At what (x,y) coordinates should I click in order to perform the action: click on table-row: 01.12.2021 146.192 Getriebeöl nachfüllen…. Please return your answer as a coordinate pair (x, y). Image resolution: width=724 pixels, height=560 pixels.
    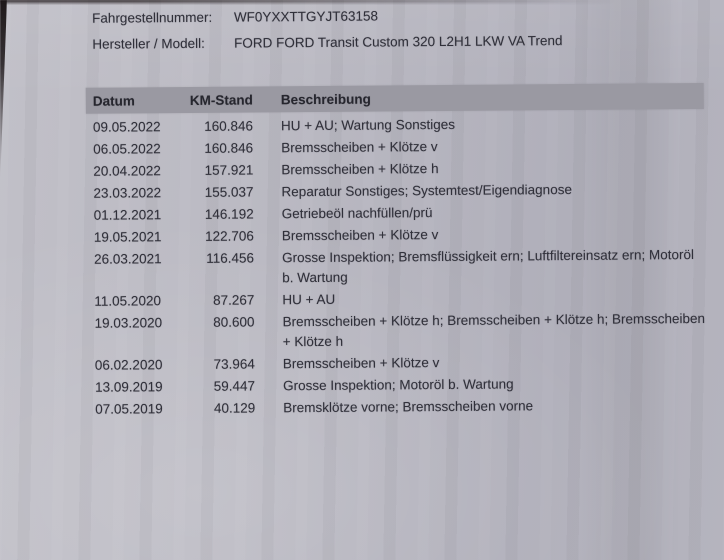
    Looking at the image, I should click on (396, 213).